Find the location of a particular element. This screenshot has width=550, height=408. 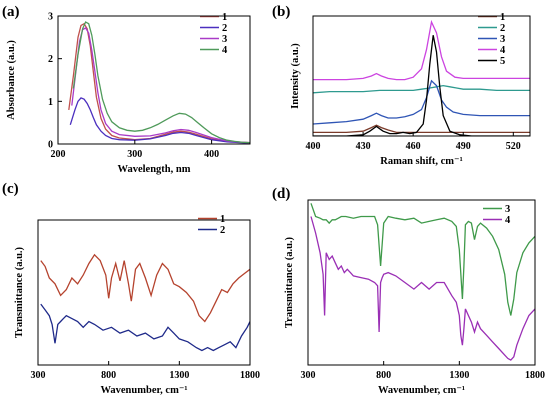

x-tick-label: 430 is located at coordinates (363, 146).